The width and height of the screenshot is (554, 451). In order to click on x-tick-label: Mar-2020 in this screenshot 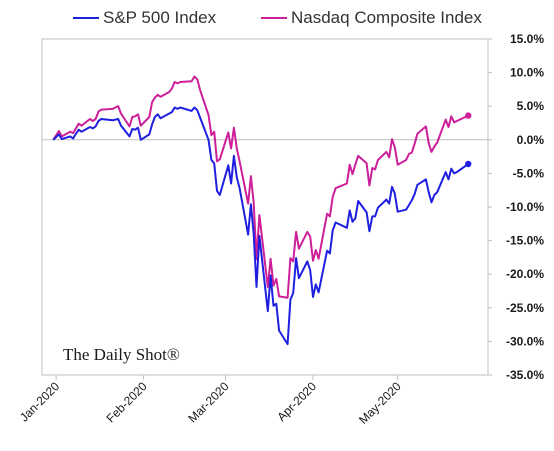, I will do `click(208, 402)`.